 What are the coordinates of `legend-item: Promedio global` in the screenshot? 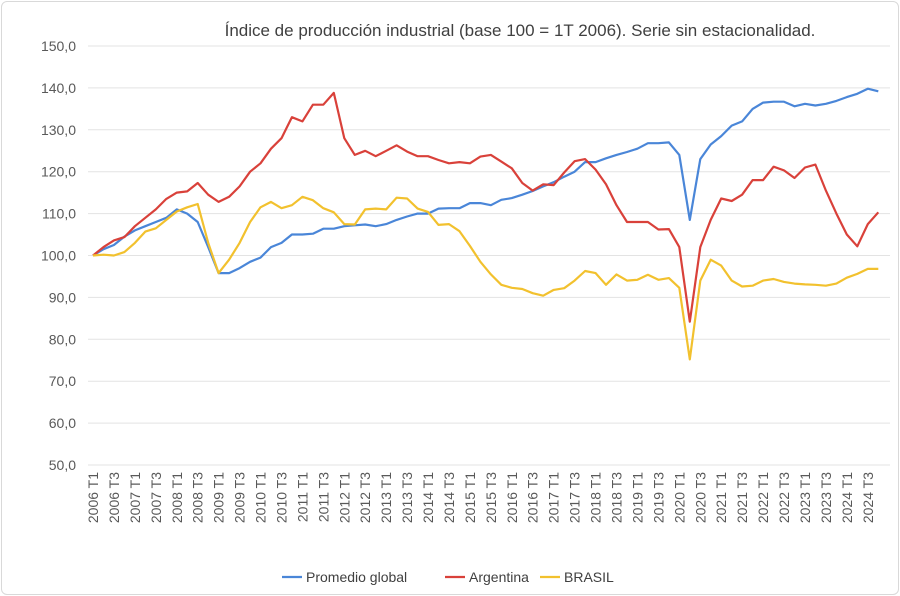 It's located at (344, 577).